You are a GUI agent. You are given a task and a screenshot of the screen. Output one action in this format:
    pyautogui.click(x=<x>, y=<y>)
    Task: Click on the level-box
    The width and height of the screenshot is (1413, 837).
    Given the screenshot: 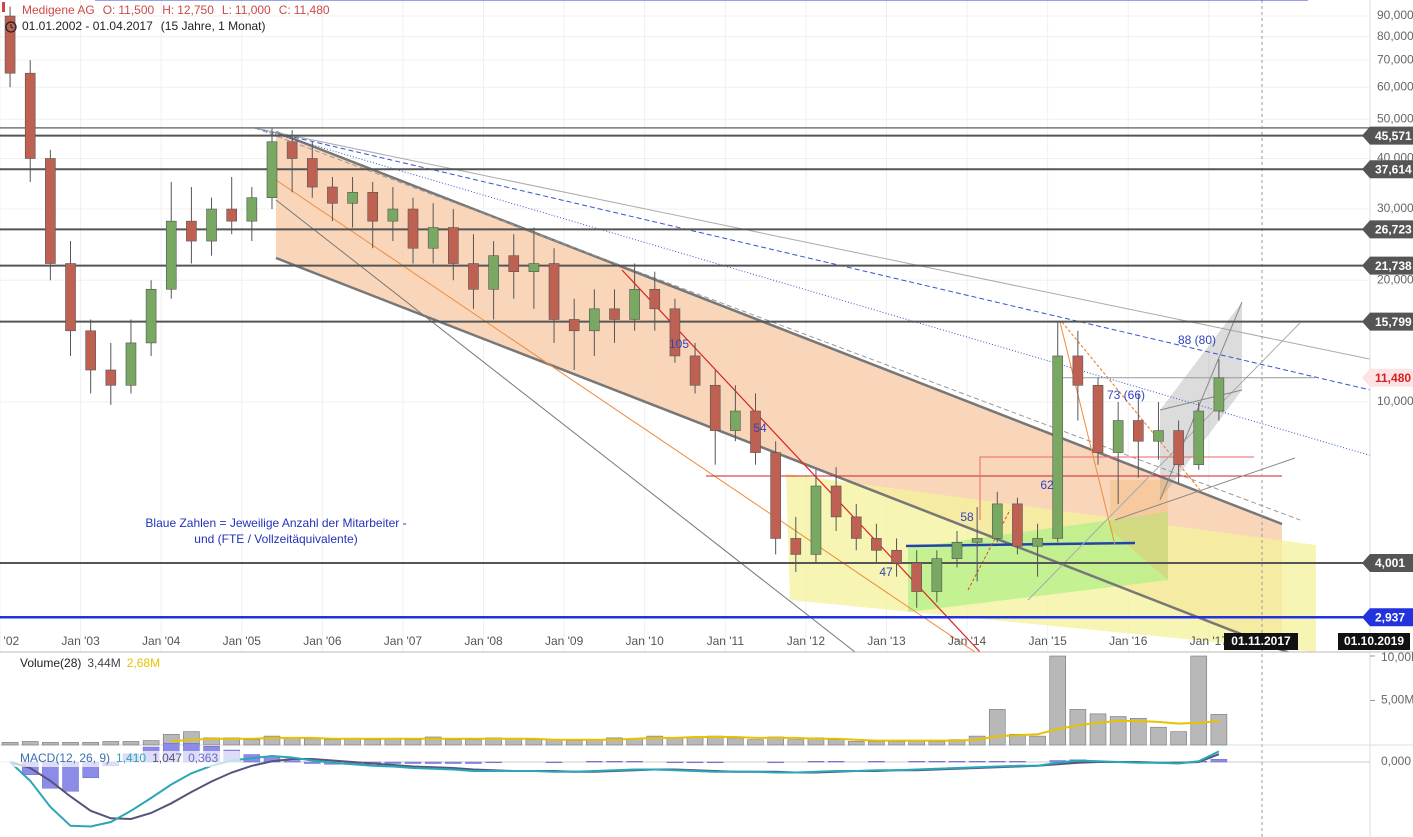 What is the action you would take?
    pyautogui.click(x=1387, y=562)
    